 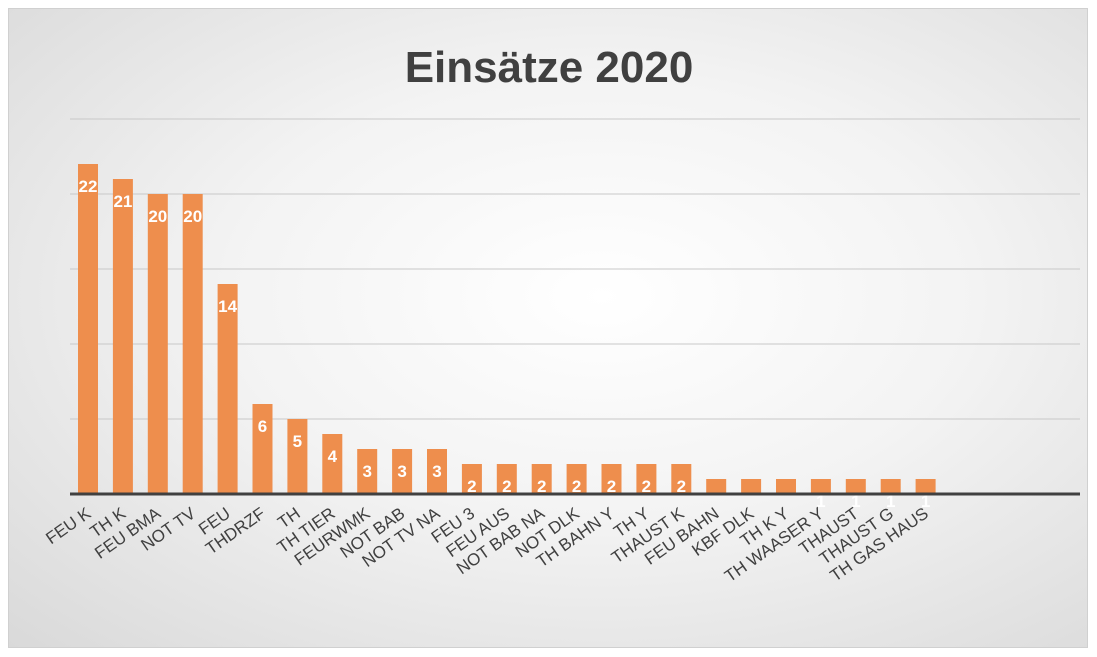 What do you see at coordinates (297, 441) in the screenshot?
I see `data-label: 5` at bounding box center [297, 441].